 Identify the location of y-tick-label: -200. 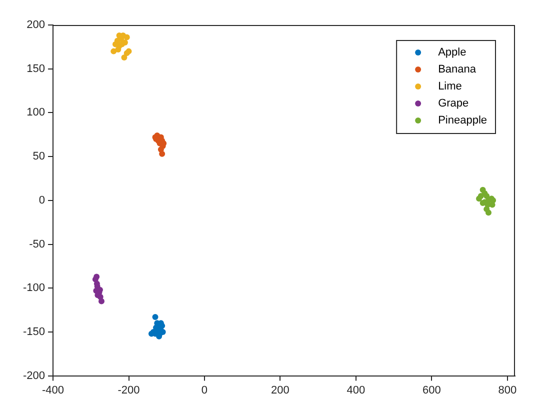
(34, 376).